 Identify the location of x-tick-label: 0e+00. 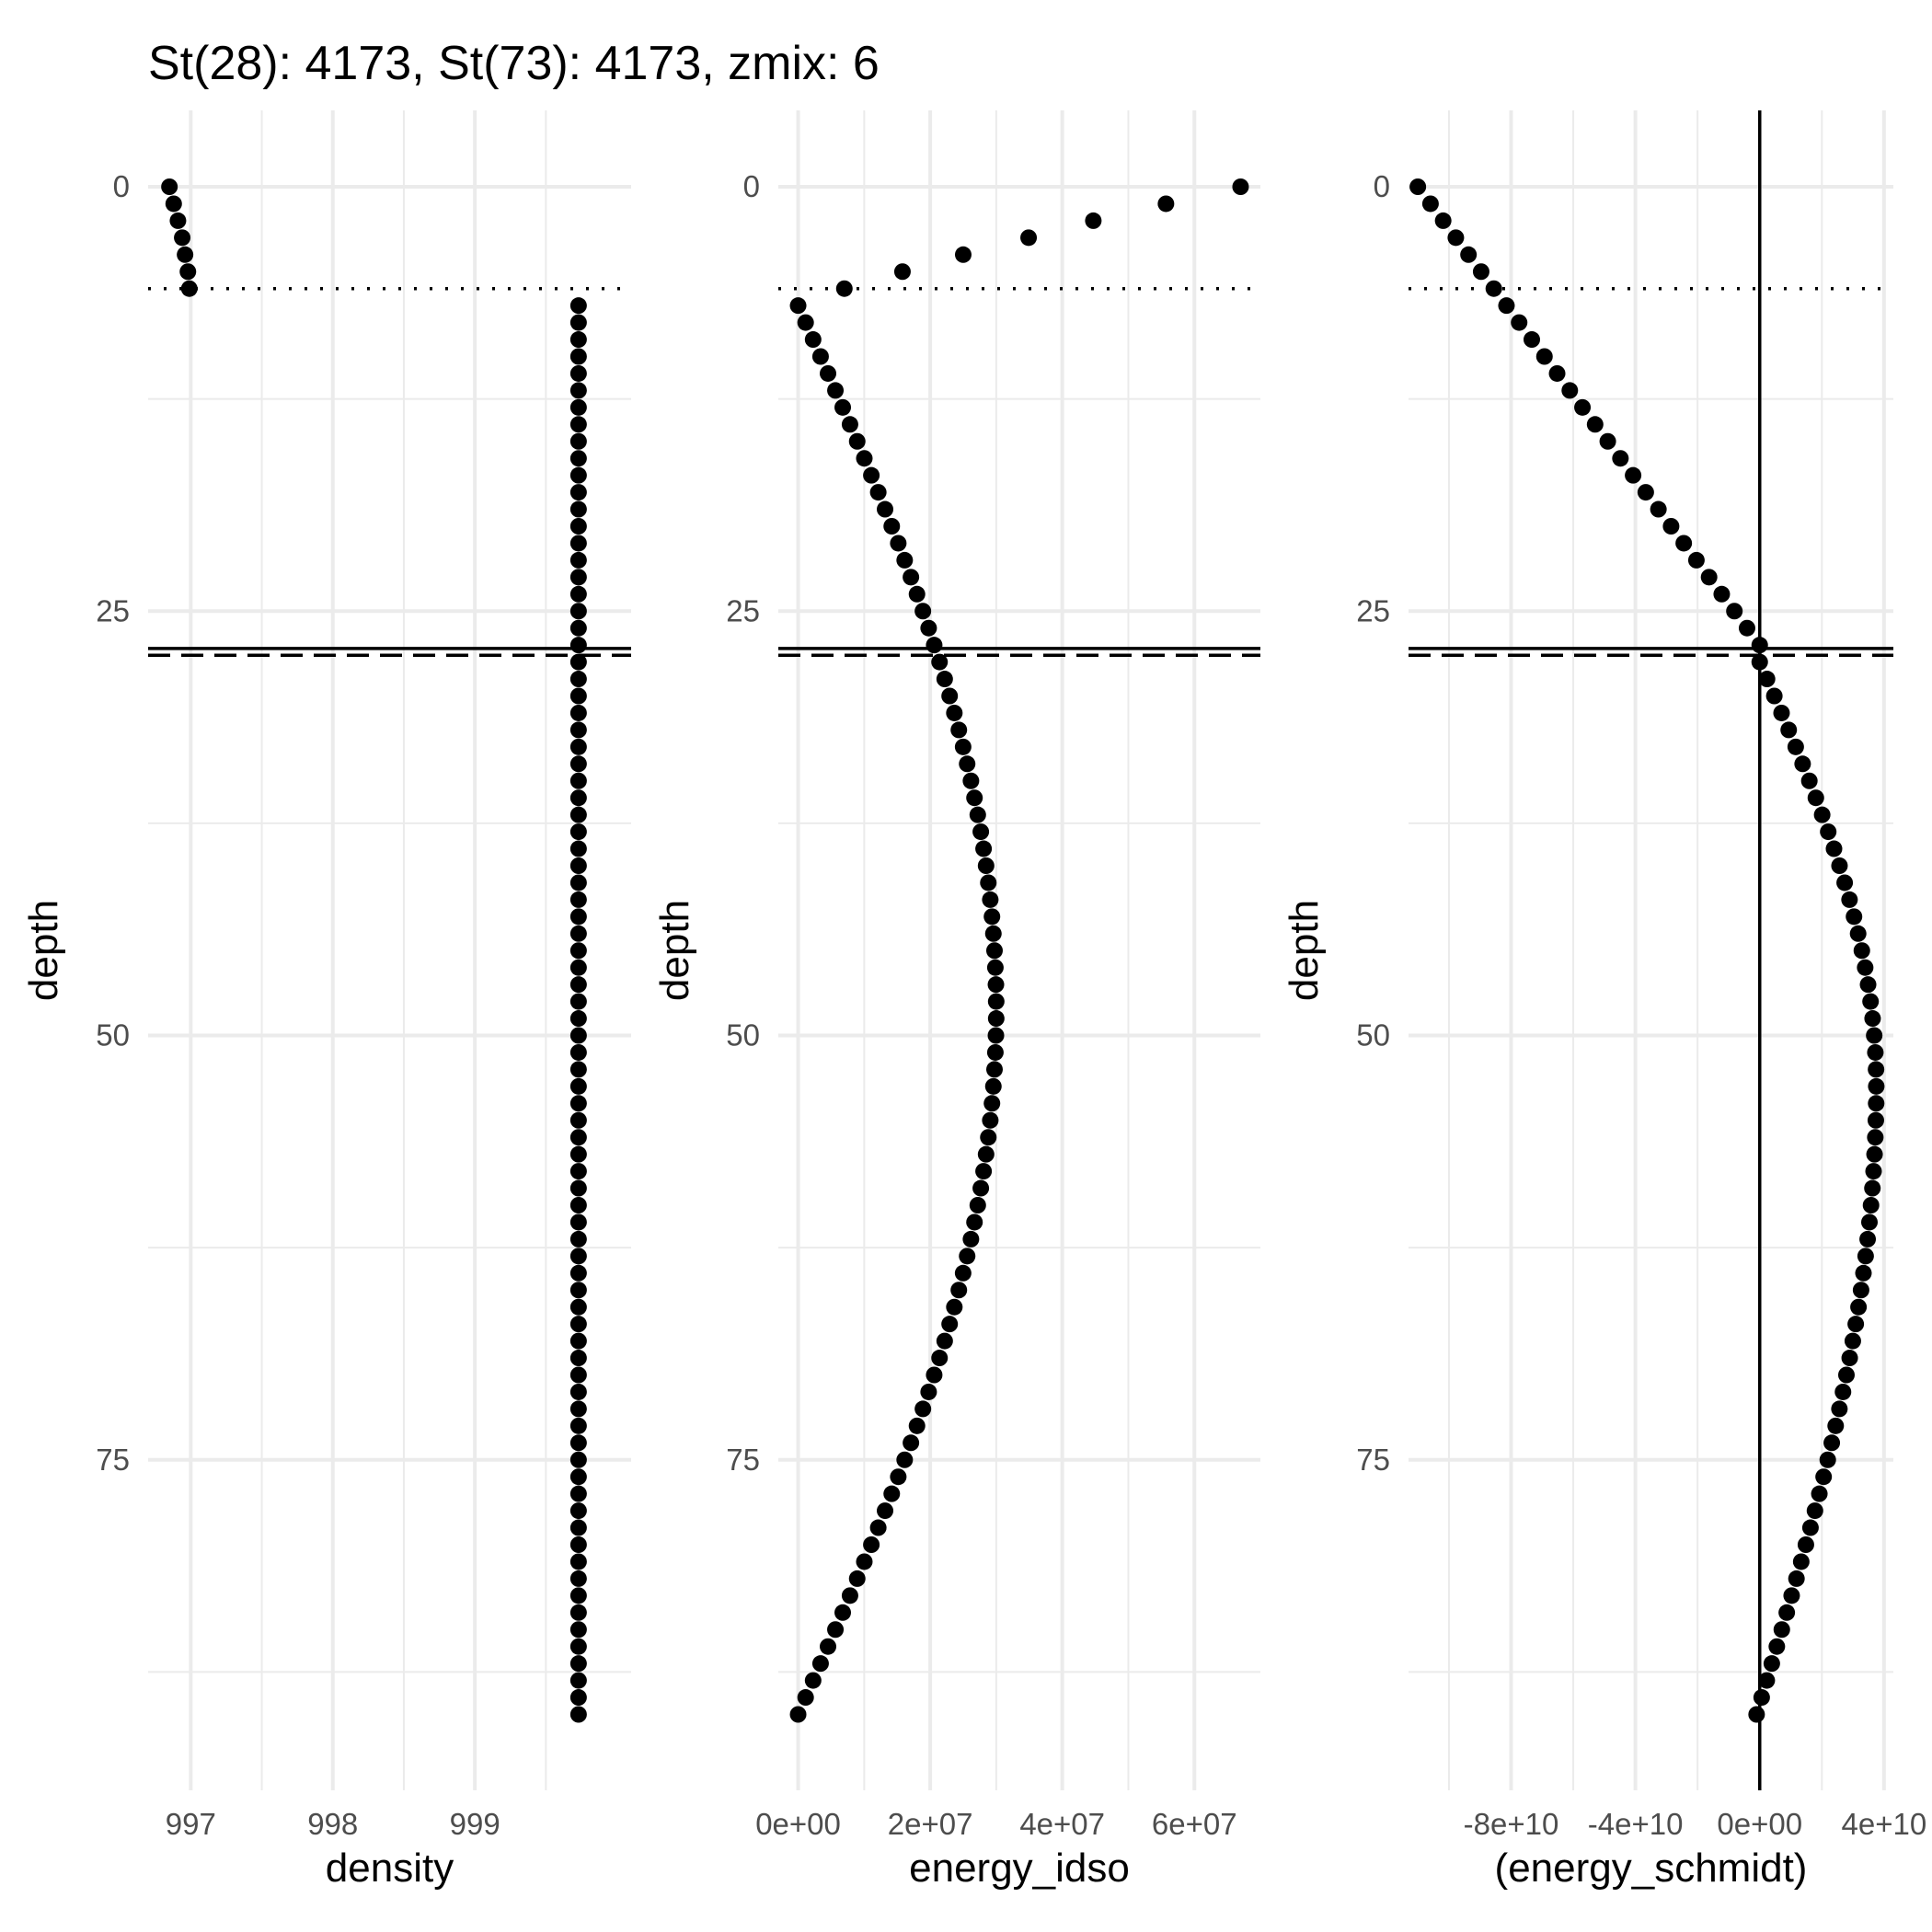
(1759, 1824).